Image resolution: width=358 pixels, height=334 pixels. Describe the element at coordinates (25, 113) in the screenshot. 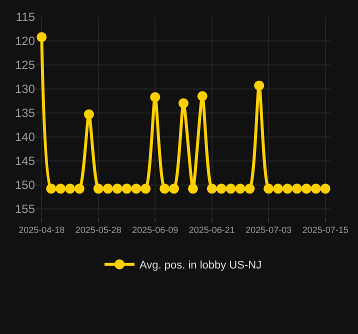

I see `y-tick-label: 135` at that location.